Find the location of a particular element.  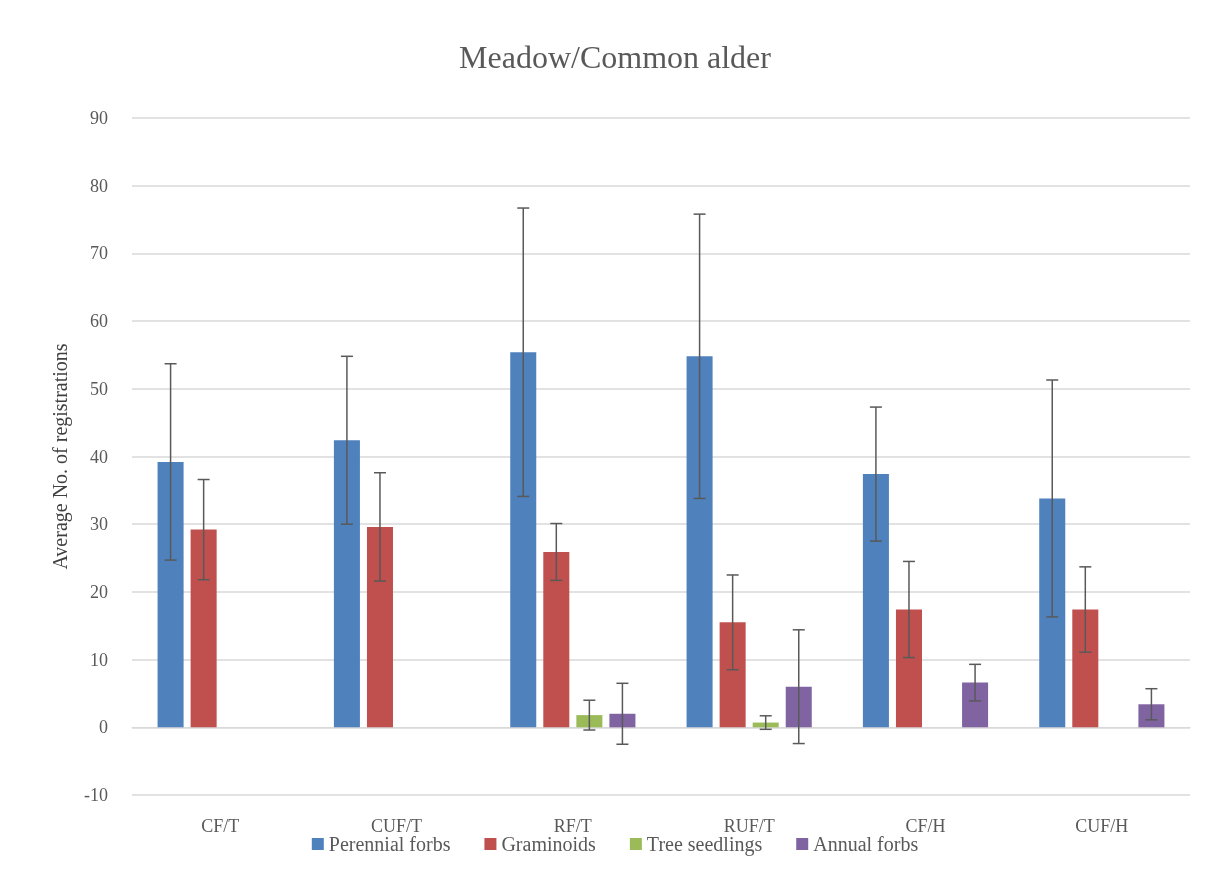

y-tick-label: 70 is located at coordinates (99, 253).